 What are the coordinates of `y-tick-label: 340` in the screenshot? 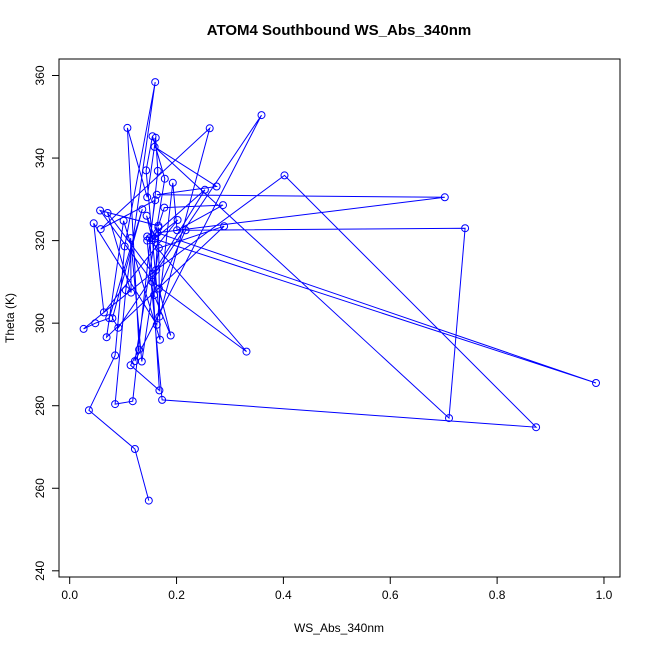 It's located at (40, 158).